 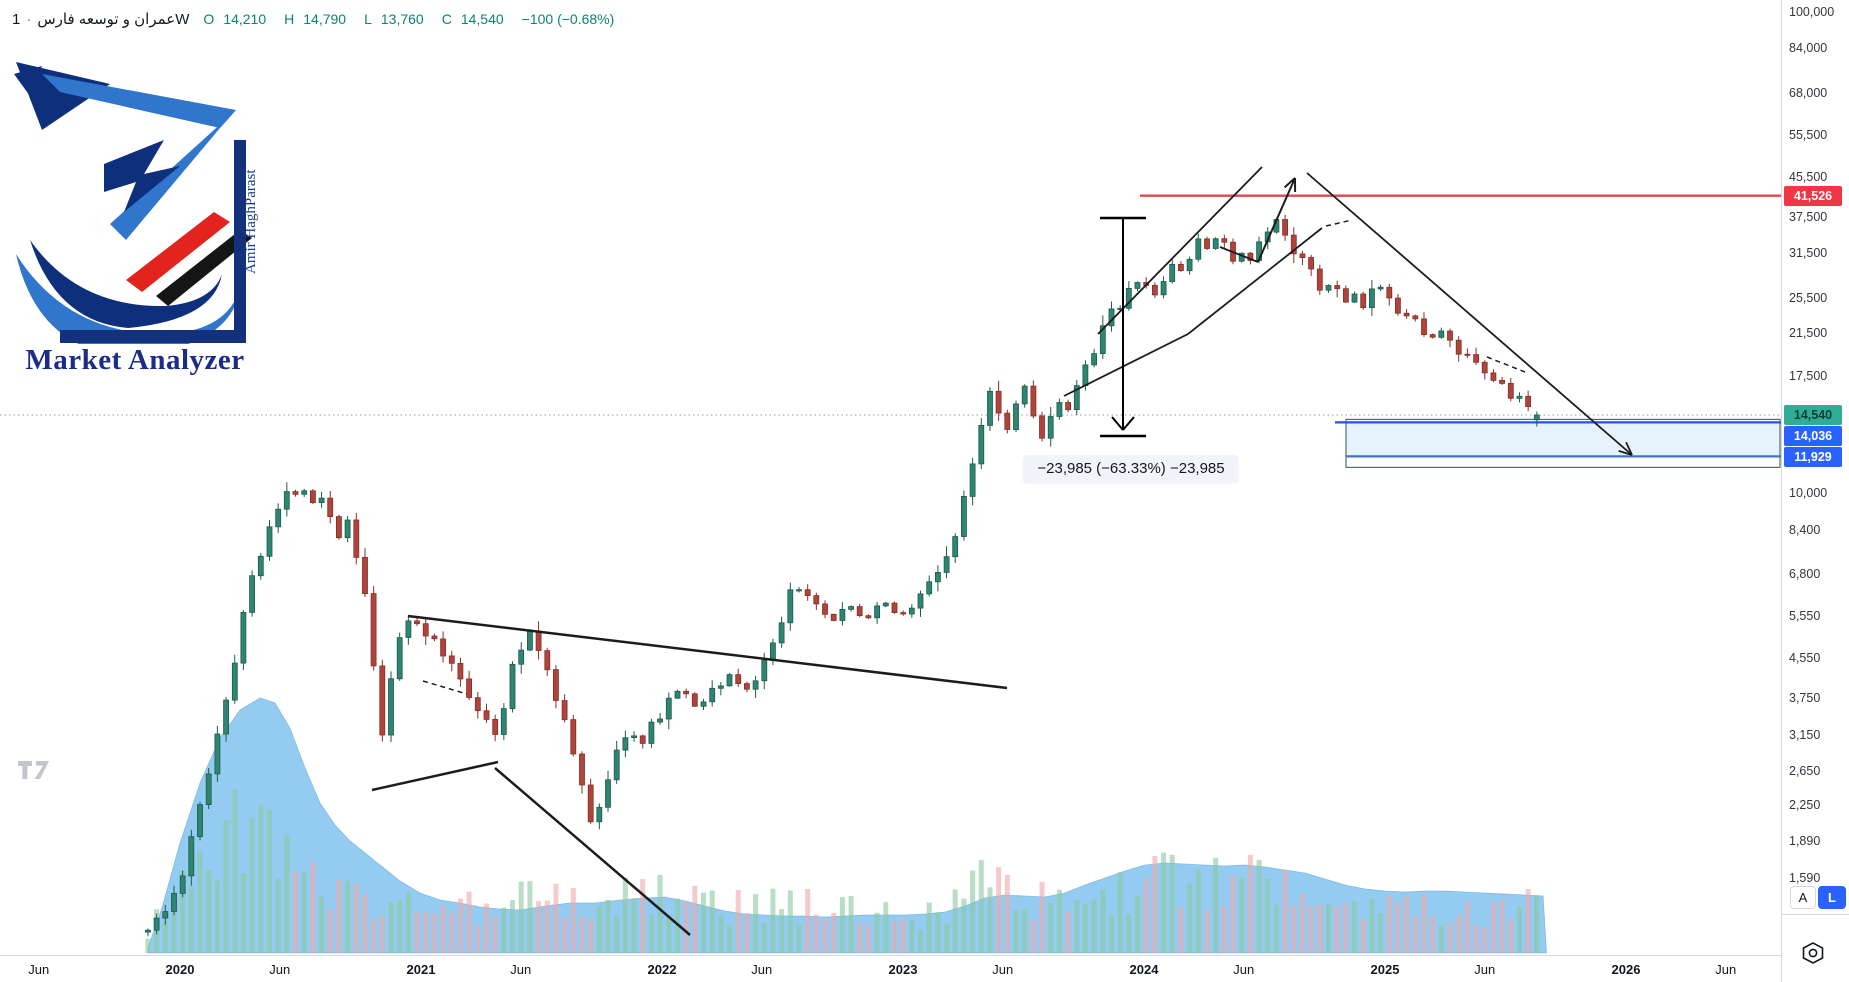 What do you see at coordinates (903, 969) in the screenshot?
I see `time-label-year: 2023` at bounding box center [903, 969].